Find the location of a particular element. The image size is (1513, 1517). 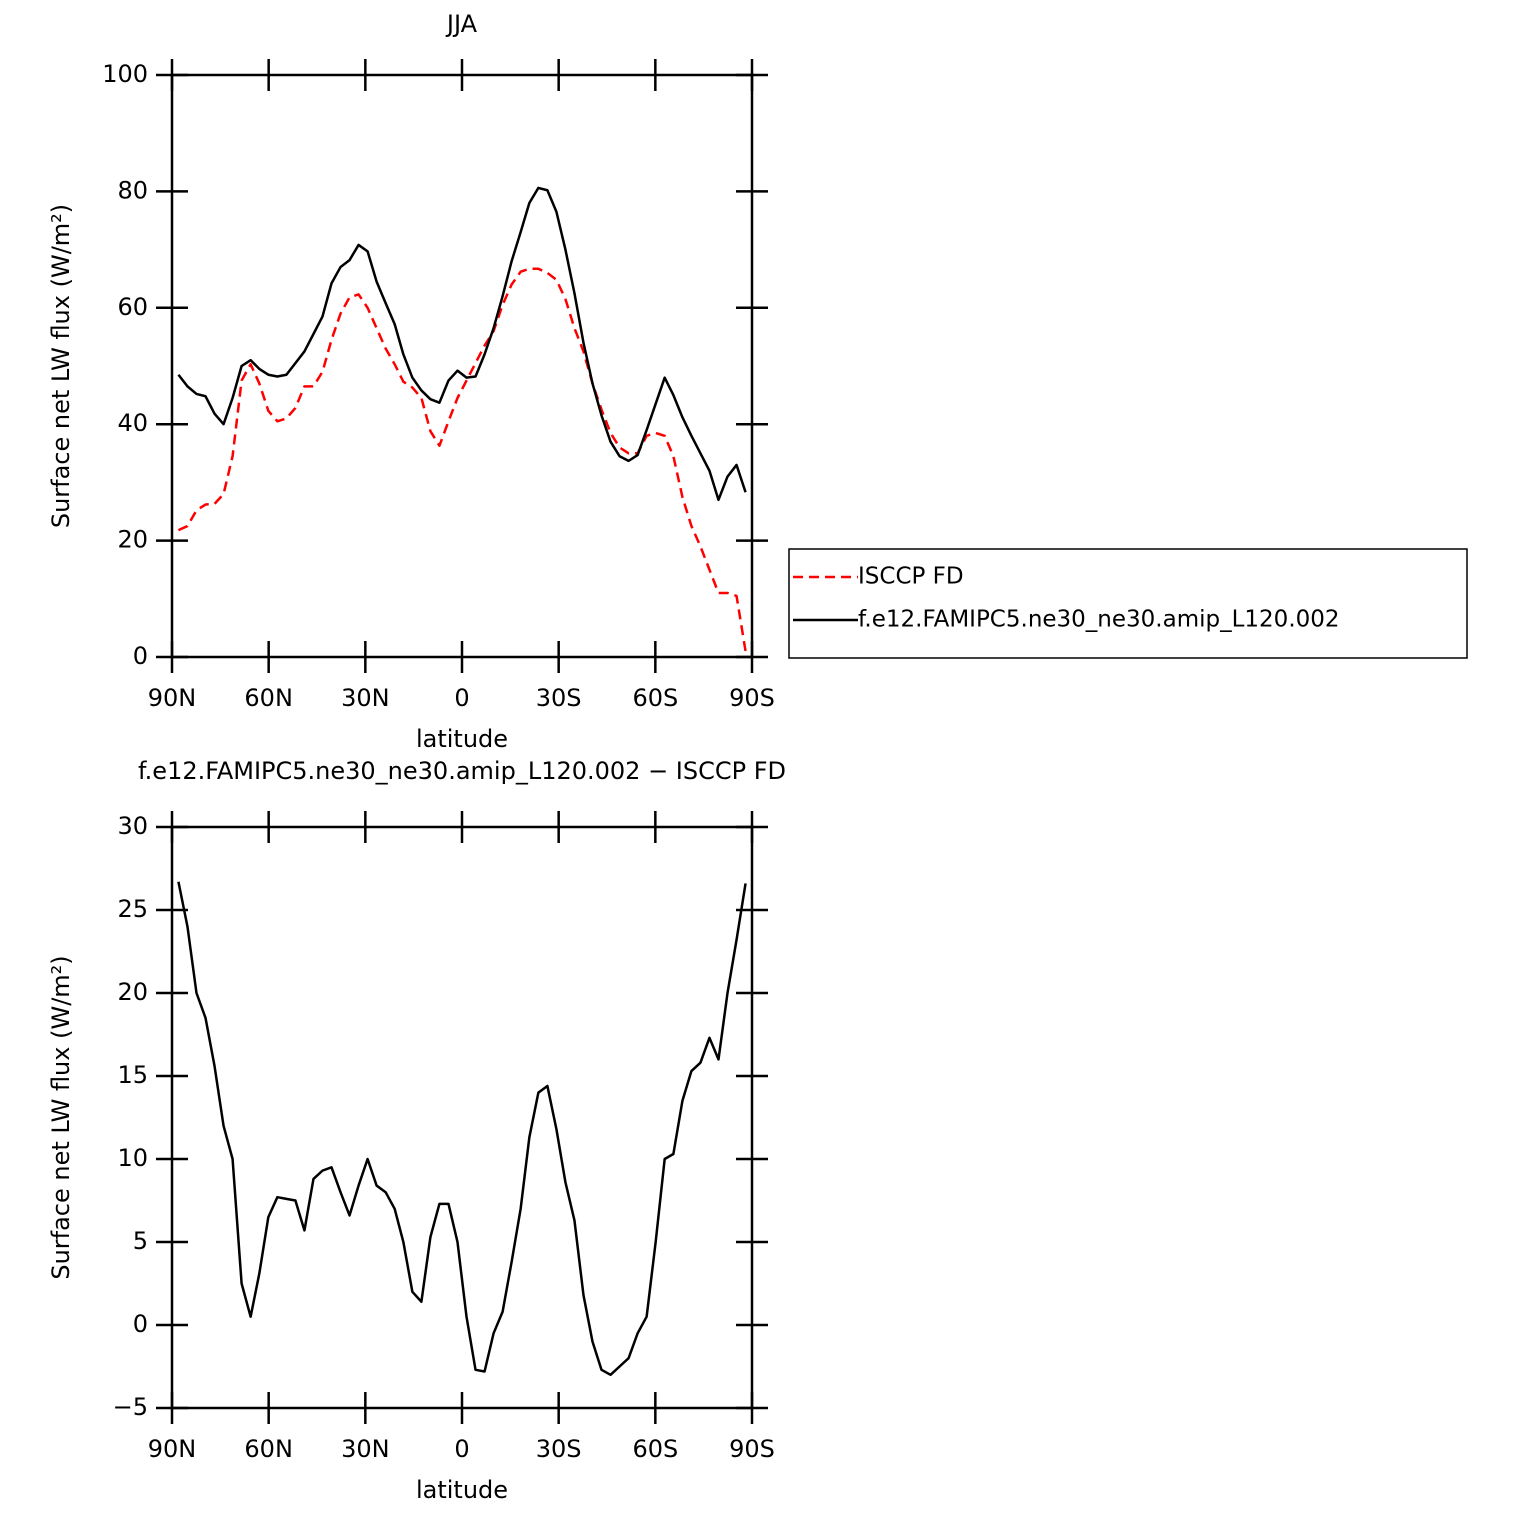

y-tick-label: 10 is located at coordinates (132, 1158).